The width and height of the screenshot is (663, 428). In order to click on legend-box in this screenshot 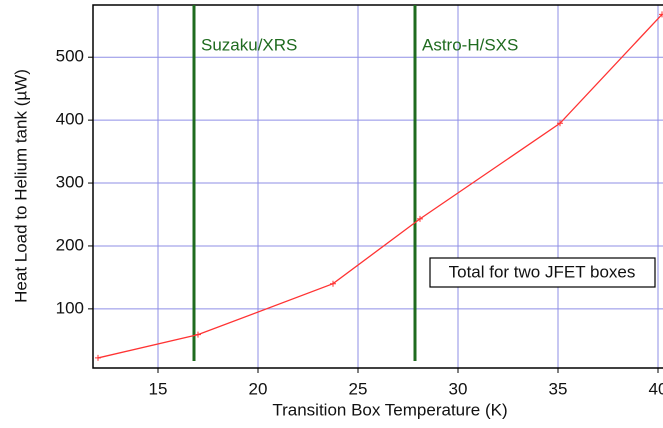, I will do `click(542, 272)`.